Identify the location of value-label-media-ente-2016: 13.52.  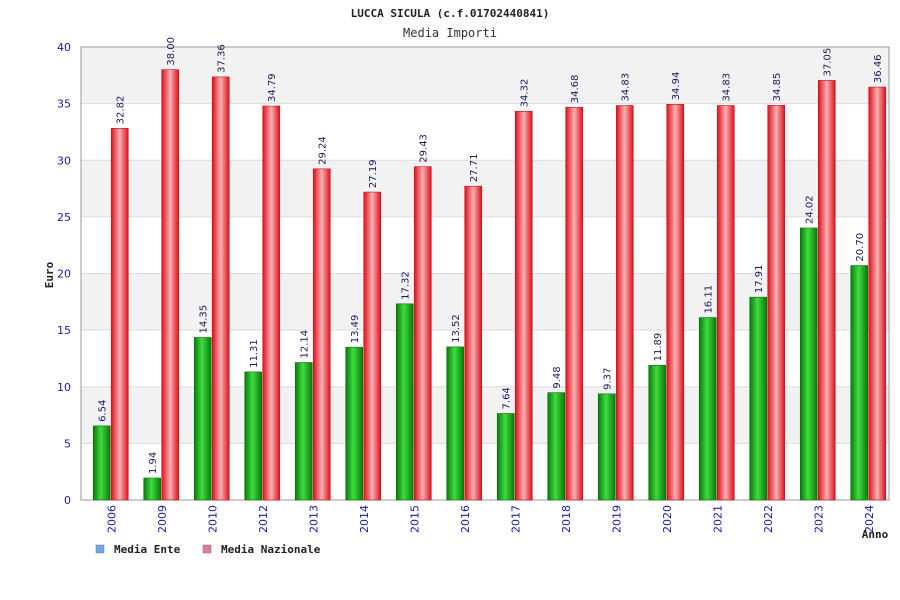
(456, 328).